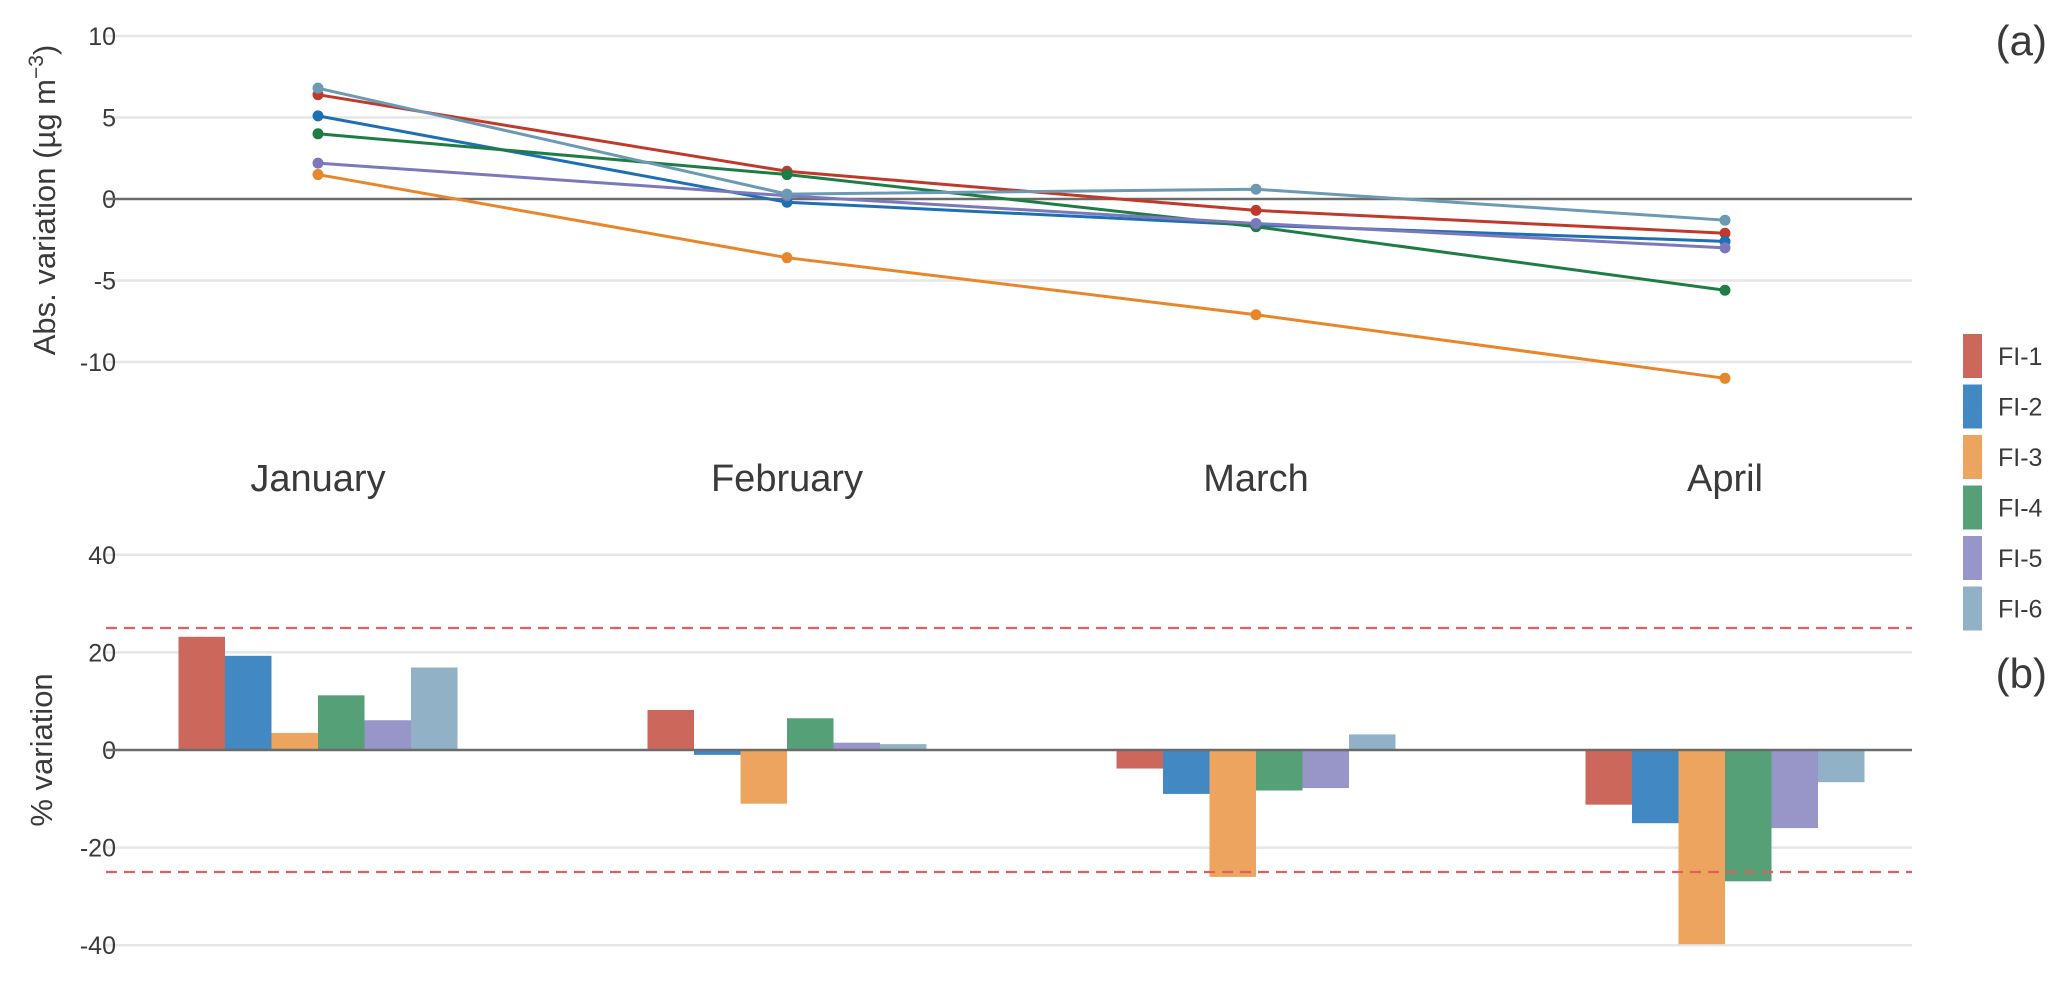 The image size is (2067, 981). What do you see at coordinates (2020, 458) in the screenshot?
I see `legend-label: FI-3` at bounding box center [2020, 458].